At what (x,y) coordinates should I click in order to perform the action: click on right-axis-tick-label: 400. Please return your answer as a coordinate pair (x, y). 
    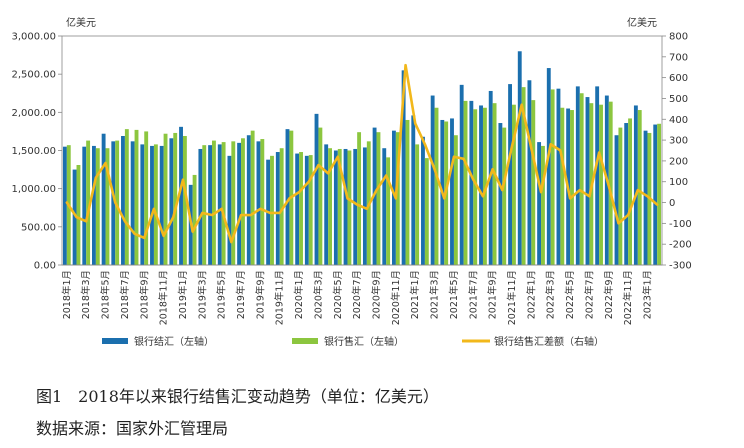
    Looking at the image, I should click on (678, 120).